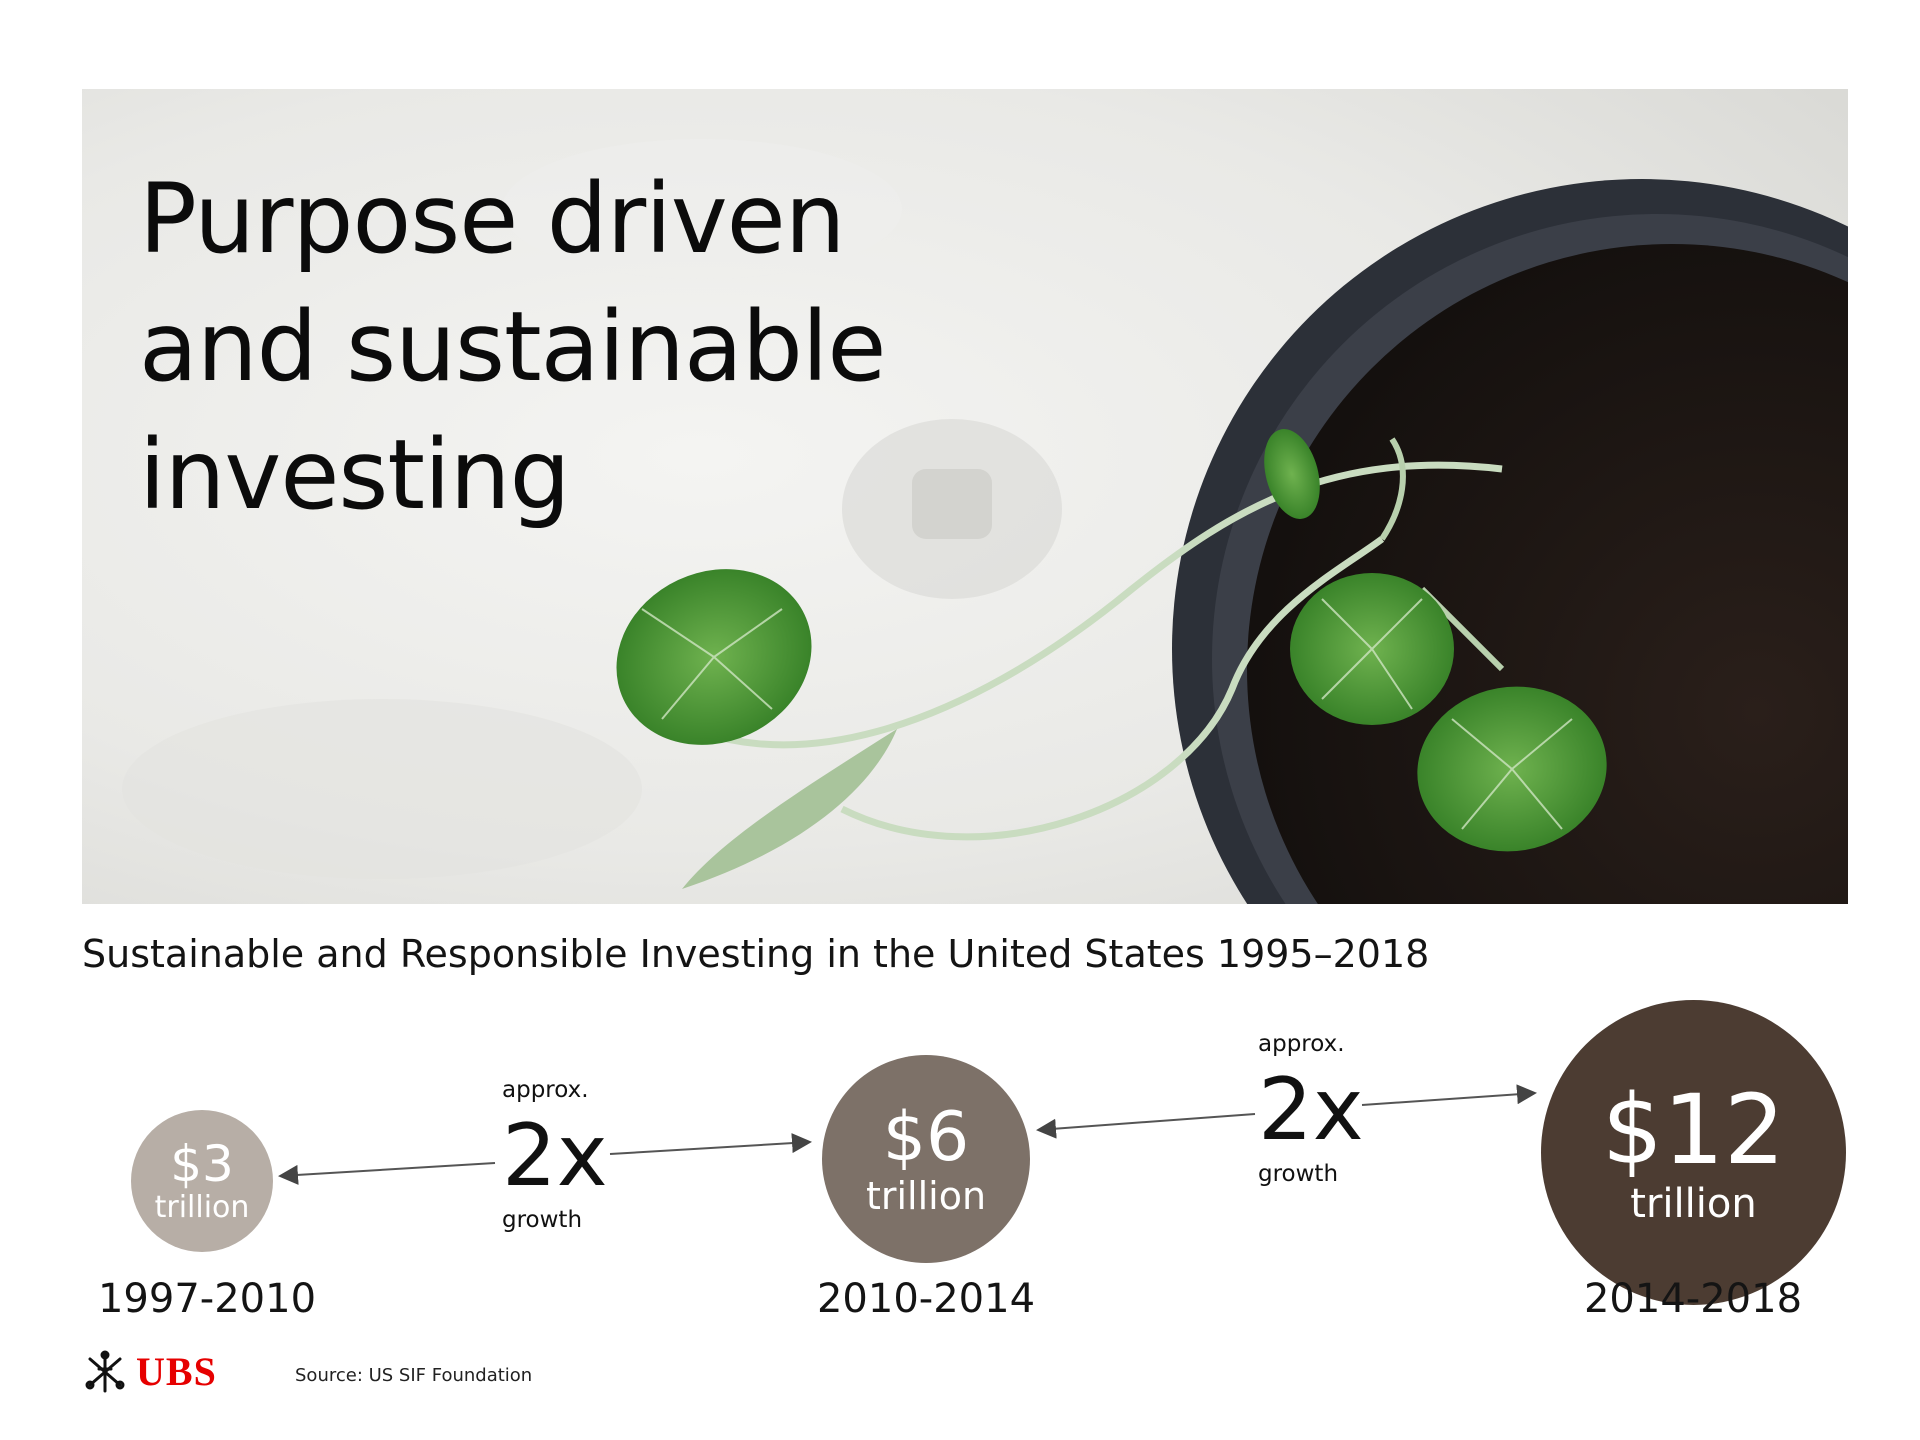  I want to click on circle-12-trillion: $12 trillion, so click(1693, 1152).